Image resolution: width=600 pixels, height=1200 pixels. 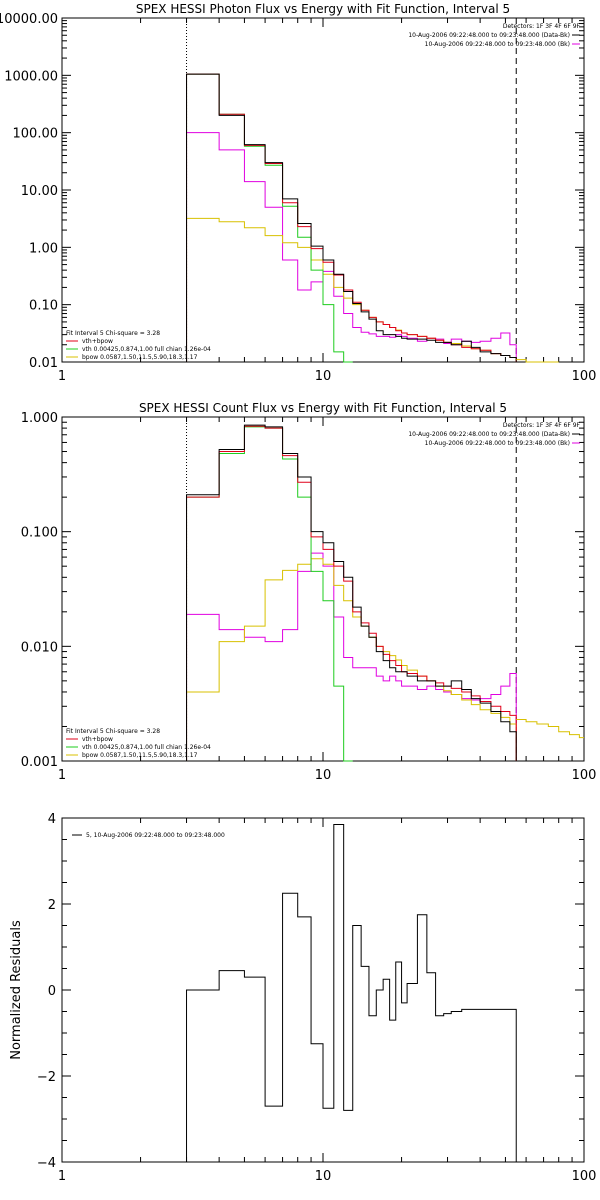 What do you see at coordinates (39, 418) in the screenshot?
I see `y-tick-label: 1.000` at bounding box center [39, 418].